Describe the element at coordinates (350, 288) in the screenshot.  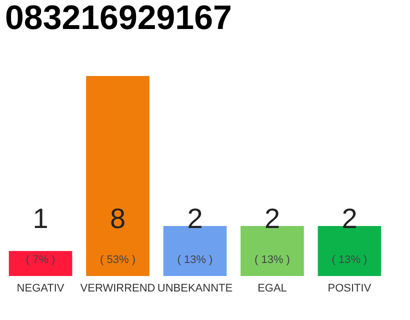
I see `x-tick-label: POSITIV` at that location.